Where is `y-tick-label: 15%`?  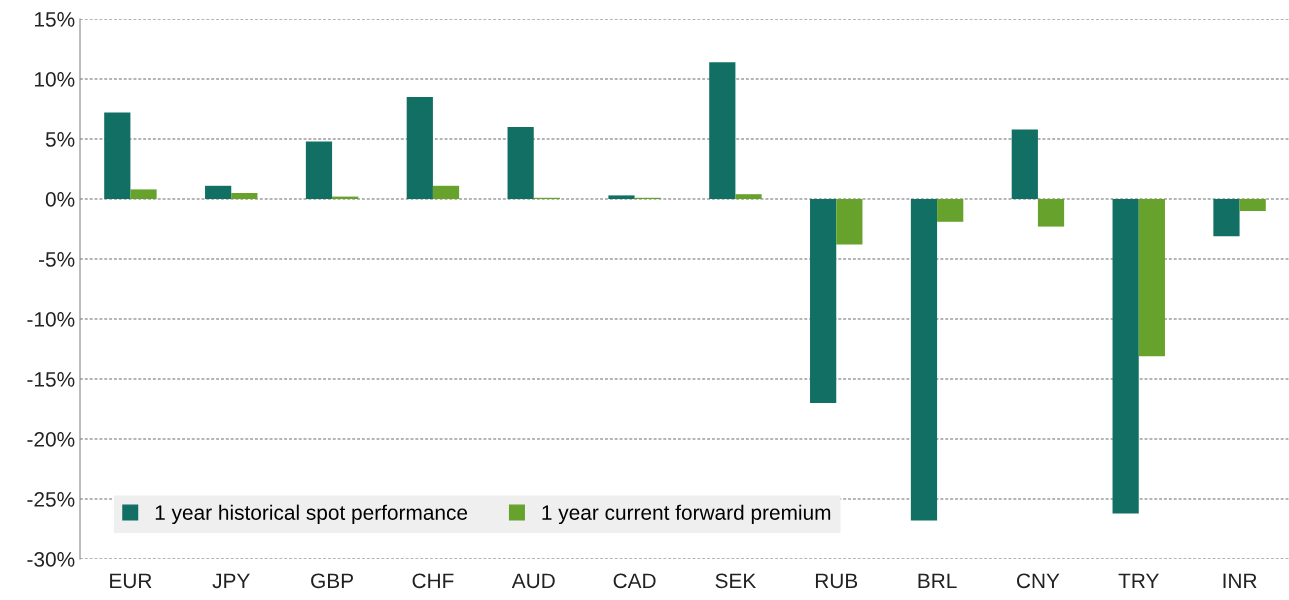 y-tick-label: 15% is located at coordinates (55, 19).